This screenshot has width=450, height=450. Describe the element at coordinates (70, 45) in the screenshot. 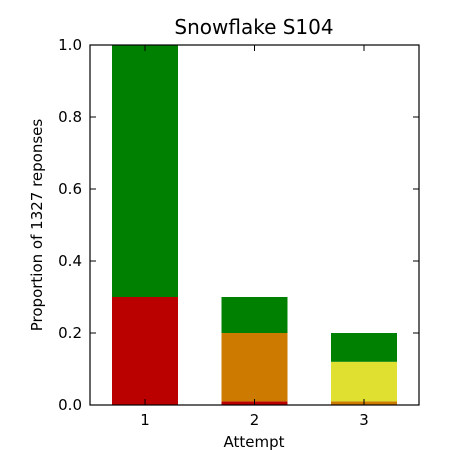

I see `y-tick-label-1.0: 1.0` at that location.